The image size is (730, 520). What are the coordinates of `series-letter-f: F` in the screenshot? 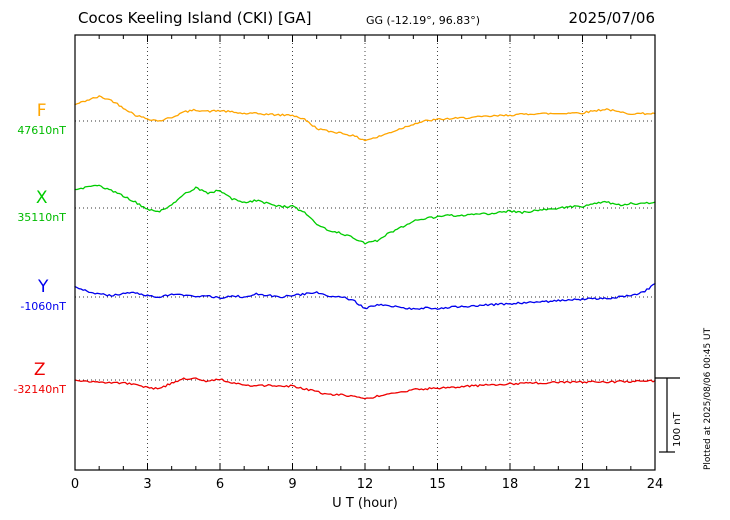 It's located at (41, 111).